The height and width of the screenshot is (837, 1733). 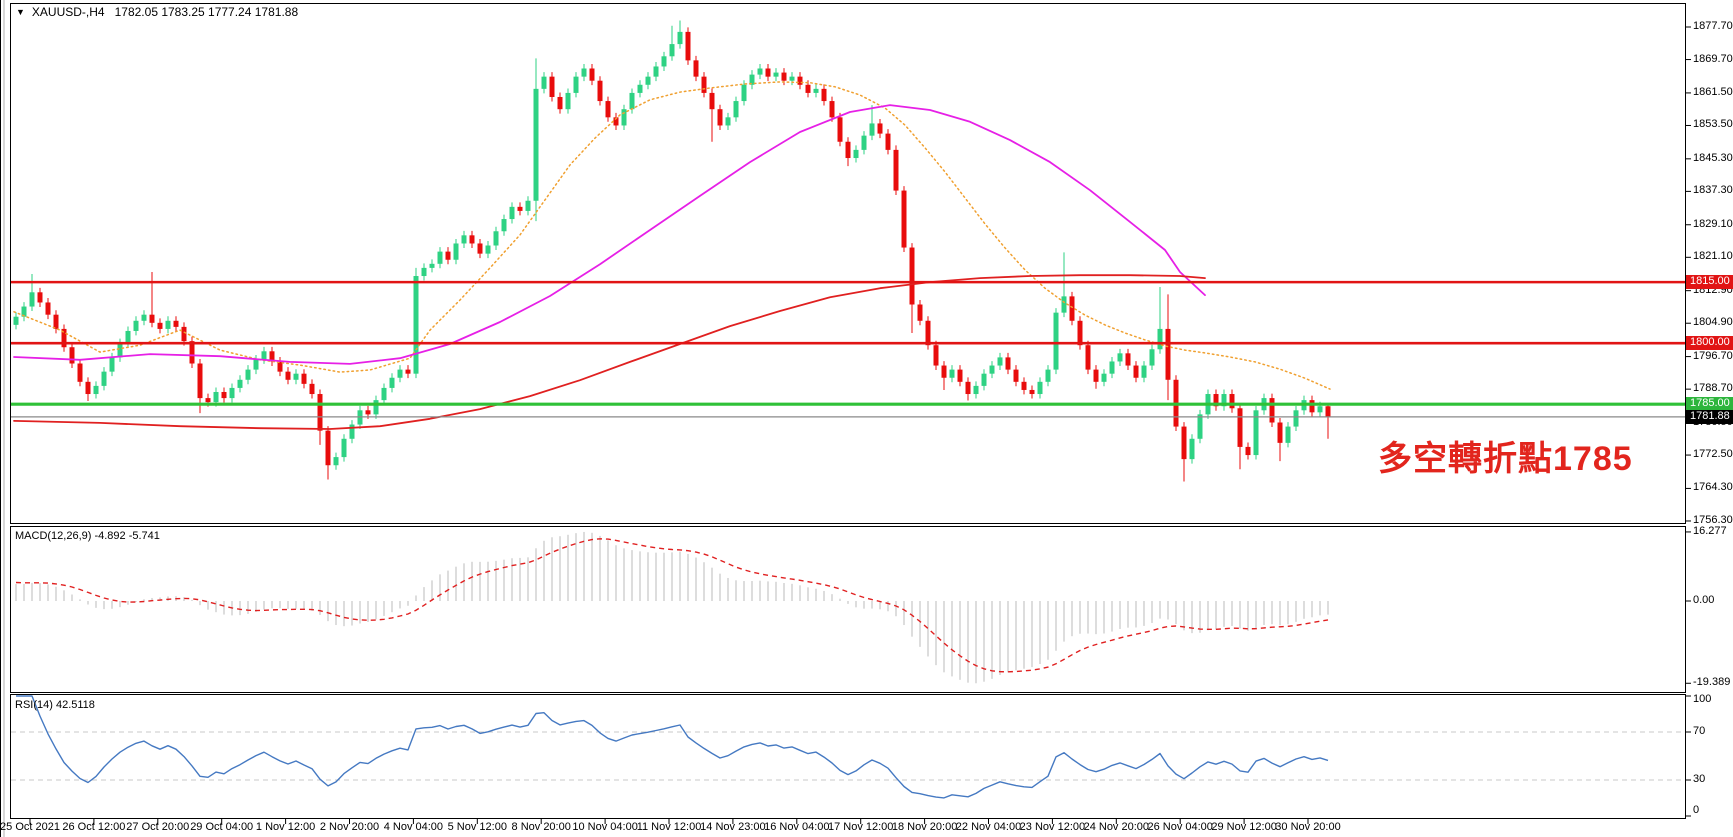 I want to click on annotation-text: 多空轉折點1785, so click(x=1505, y=459).